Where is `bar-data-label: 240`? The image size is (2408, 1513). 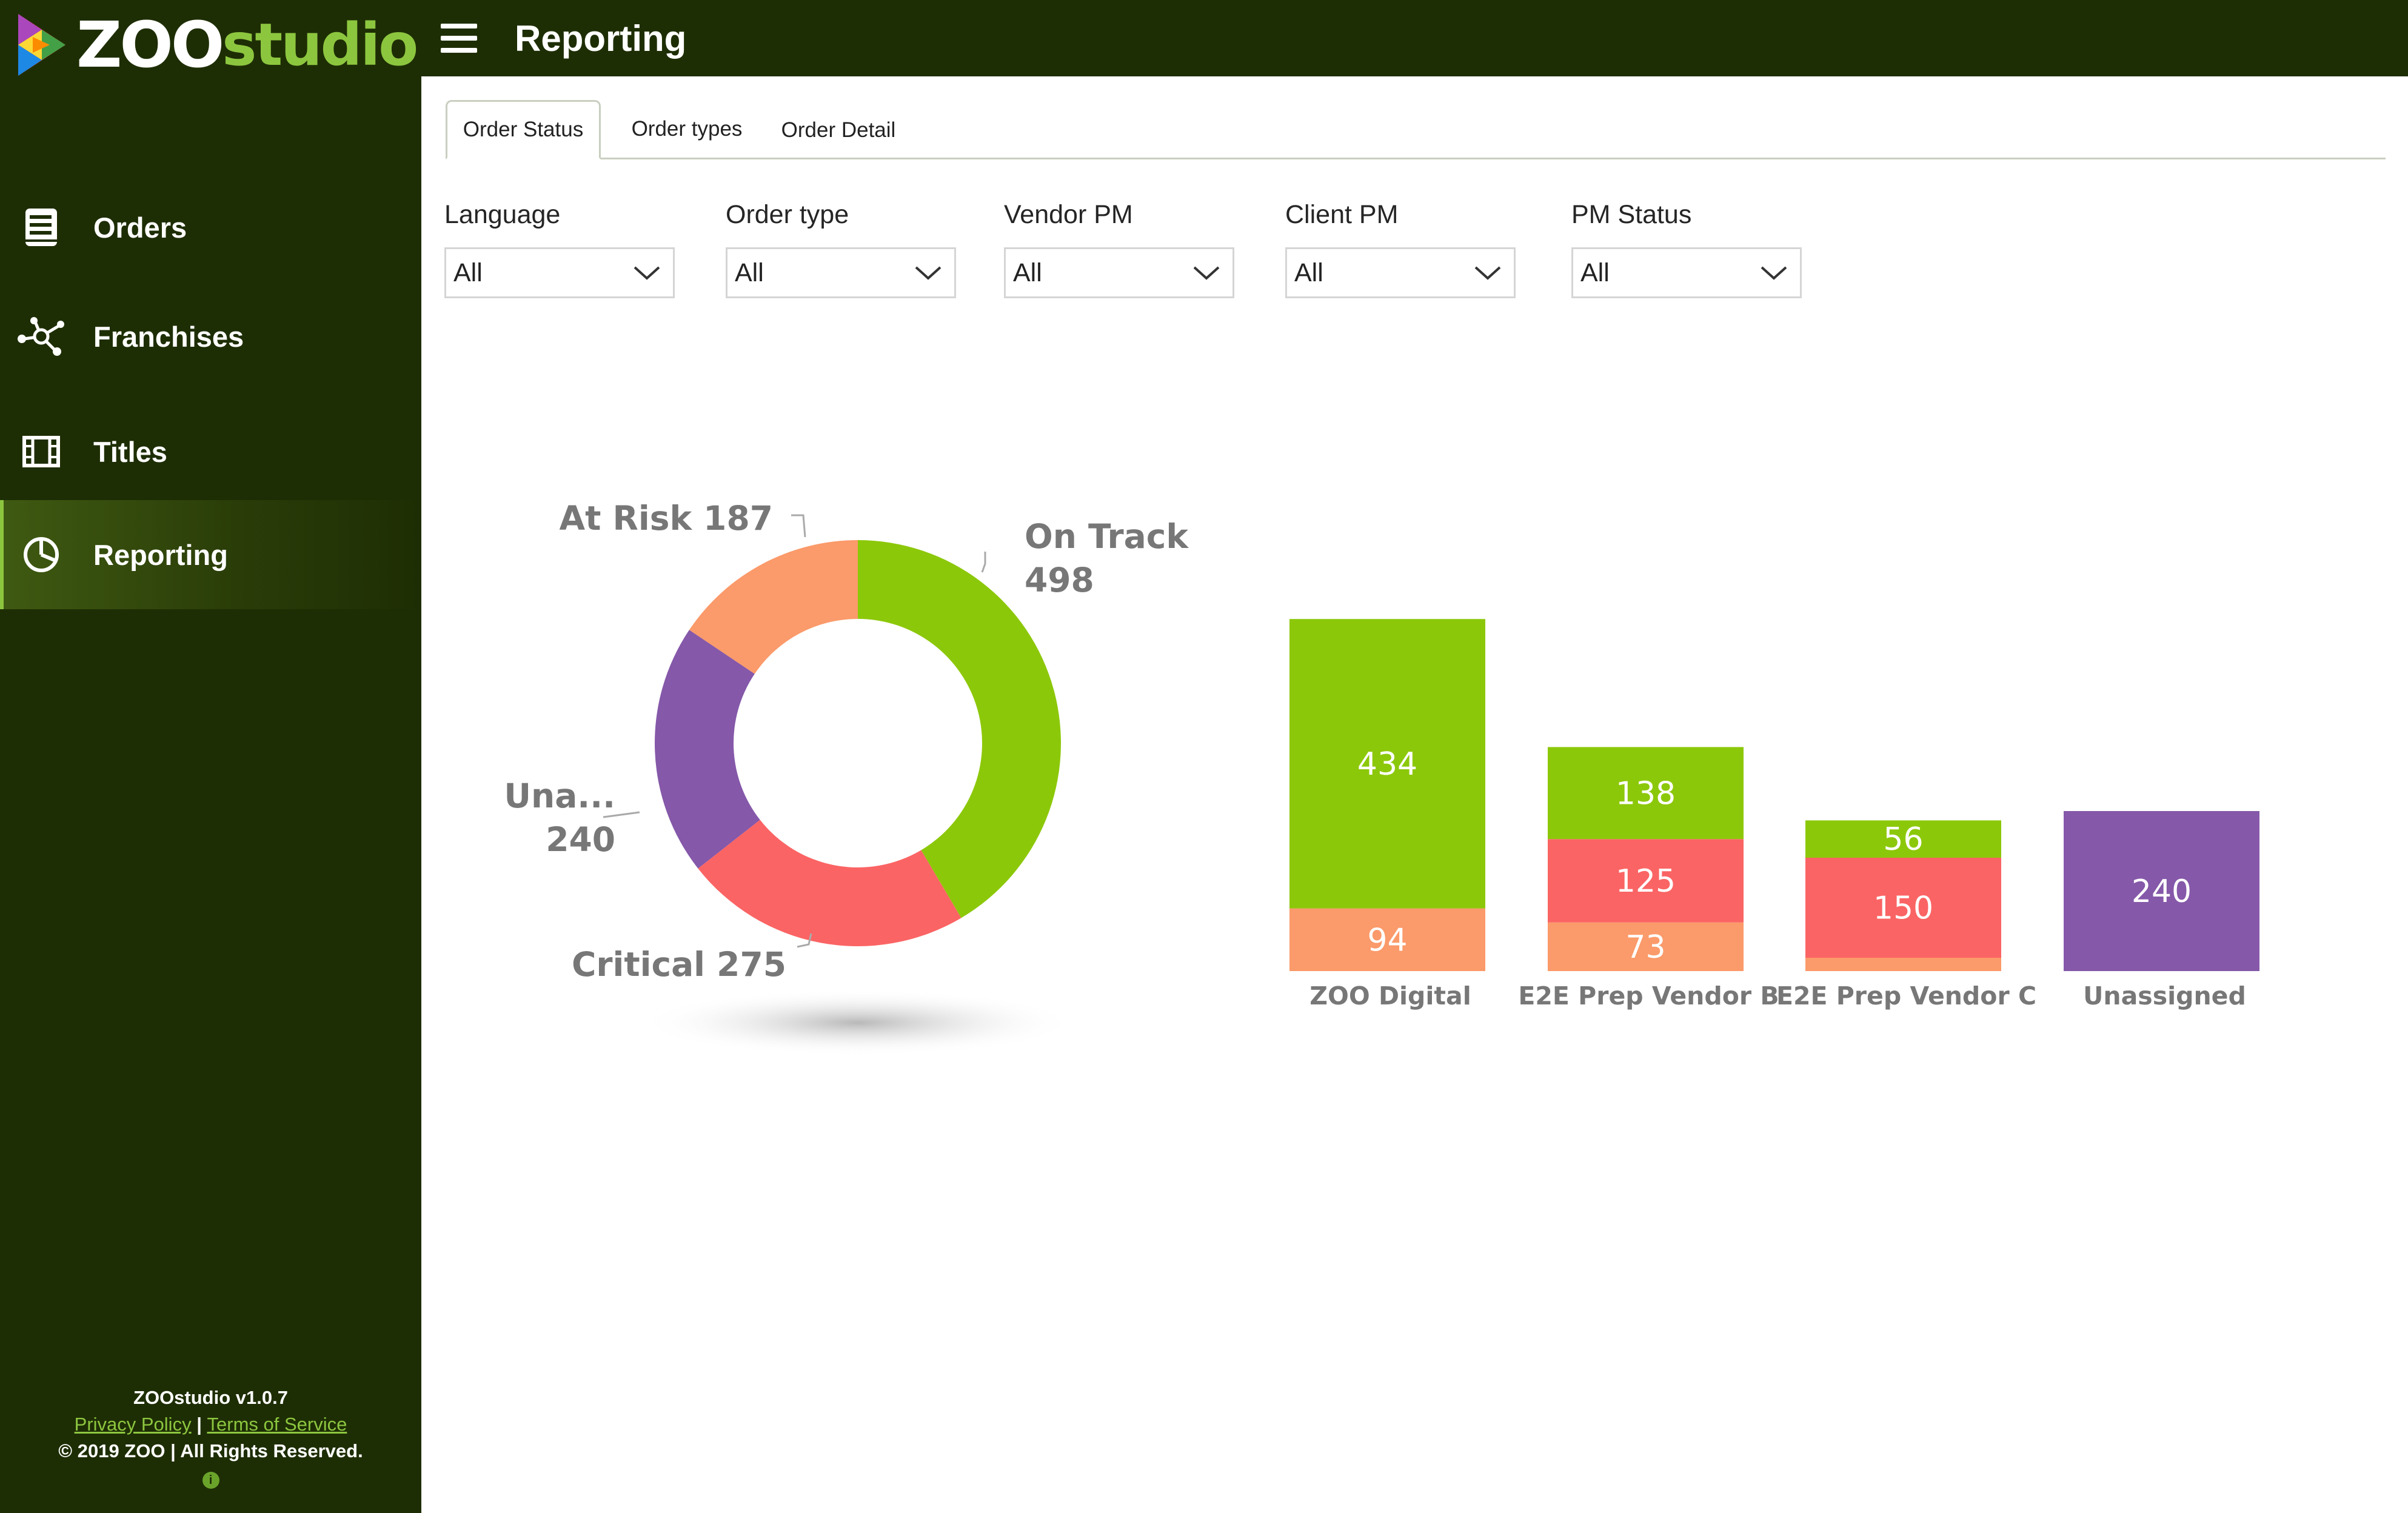 bar-data-label: 240 is located at coordinates (2162, 891).